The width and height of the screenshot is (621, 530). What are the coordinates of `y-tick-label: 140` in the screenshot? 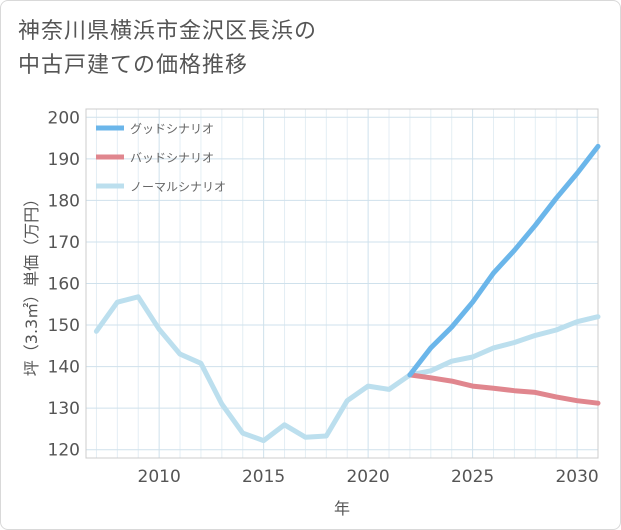 It's located at (64, 368).